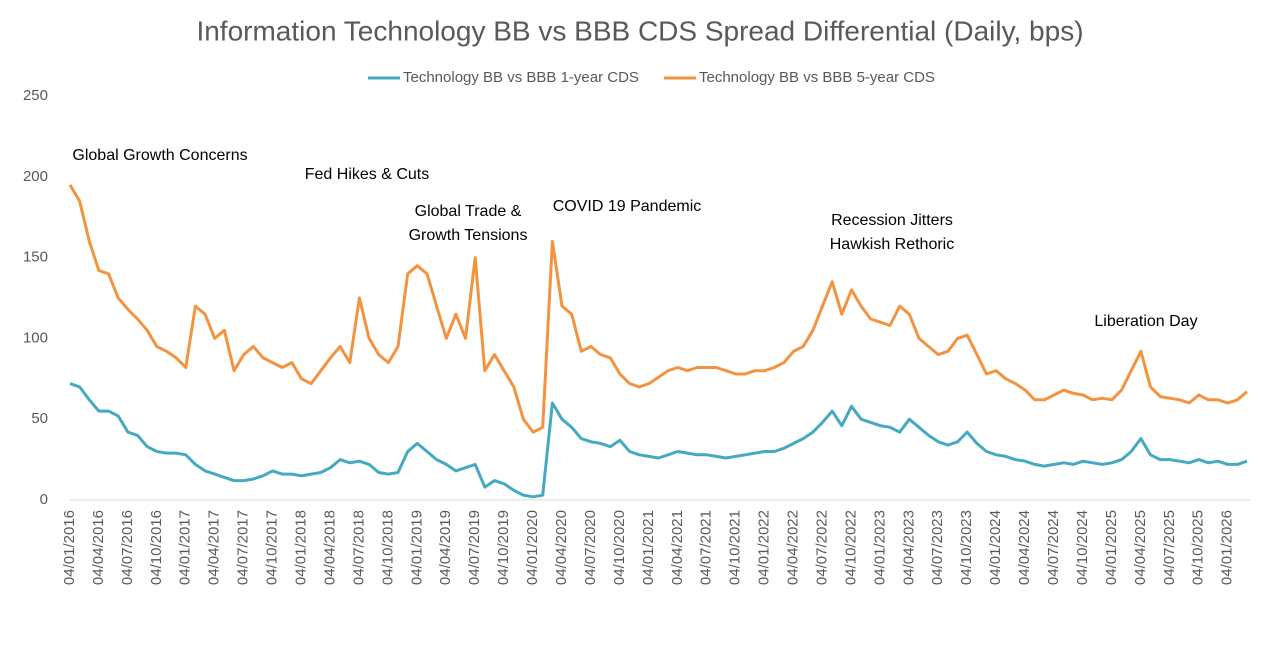 The width and height of the screenshot is (1280, 665). I want to click on x-tick-label: 04/01/2018, so click(301, 547).